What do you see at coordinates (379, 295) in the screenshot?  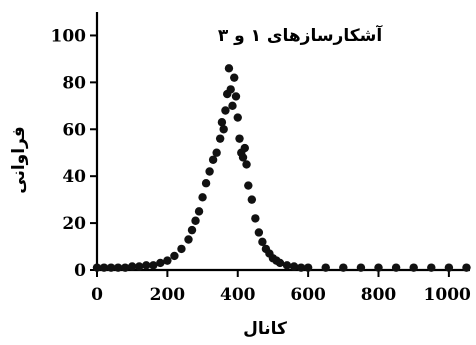 I see `x-tick-label: 800` at bounding box center [379, 295].